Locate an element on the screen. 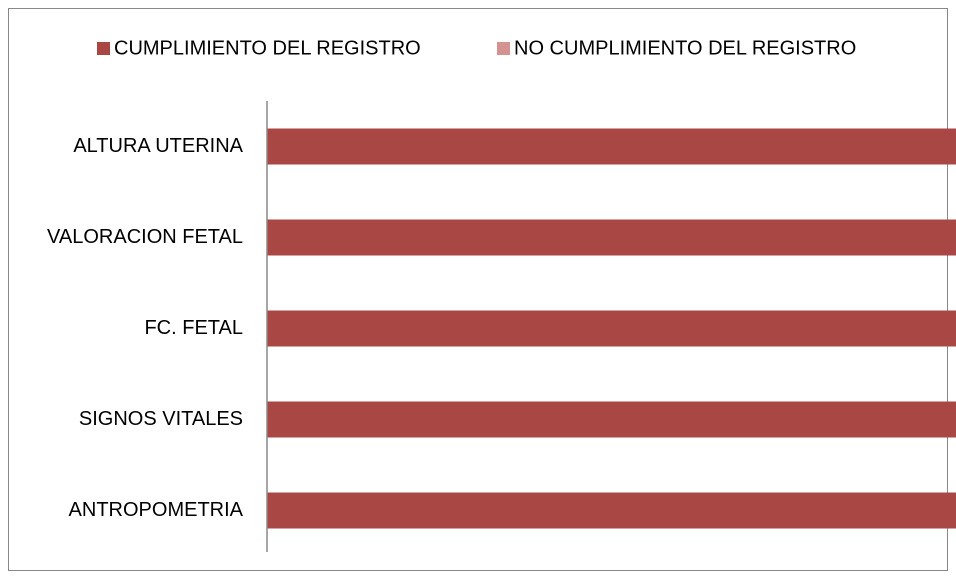  y-tick-label: ANTROPOMETRIA is located at coordinates (156, 510).